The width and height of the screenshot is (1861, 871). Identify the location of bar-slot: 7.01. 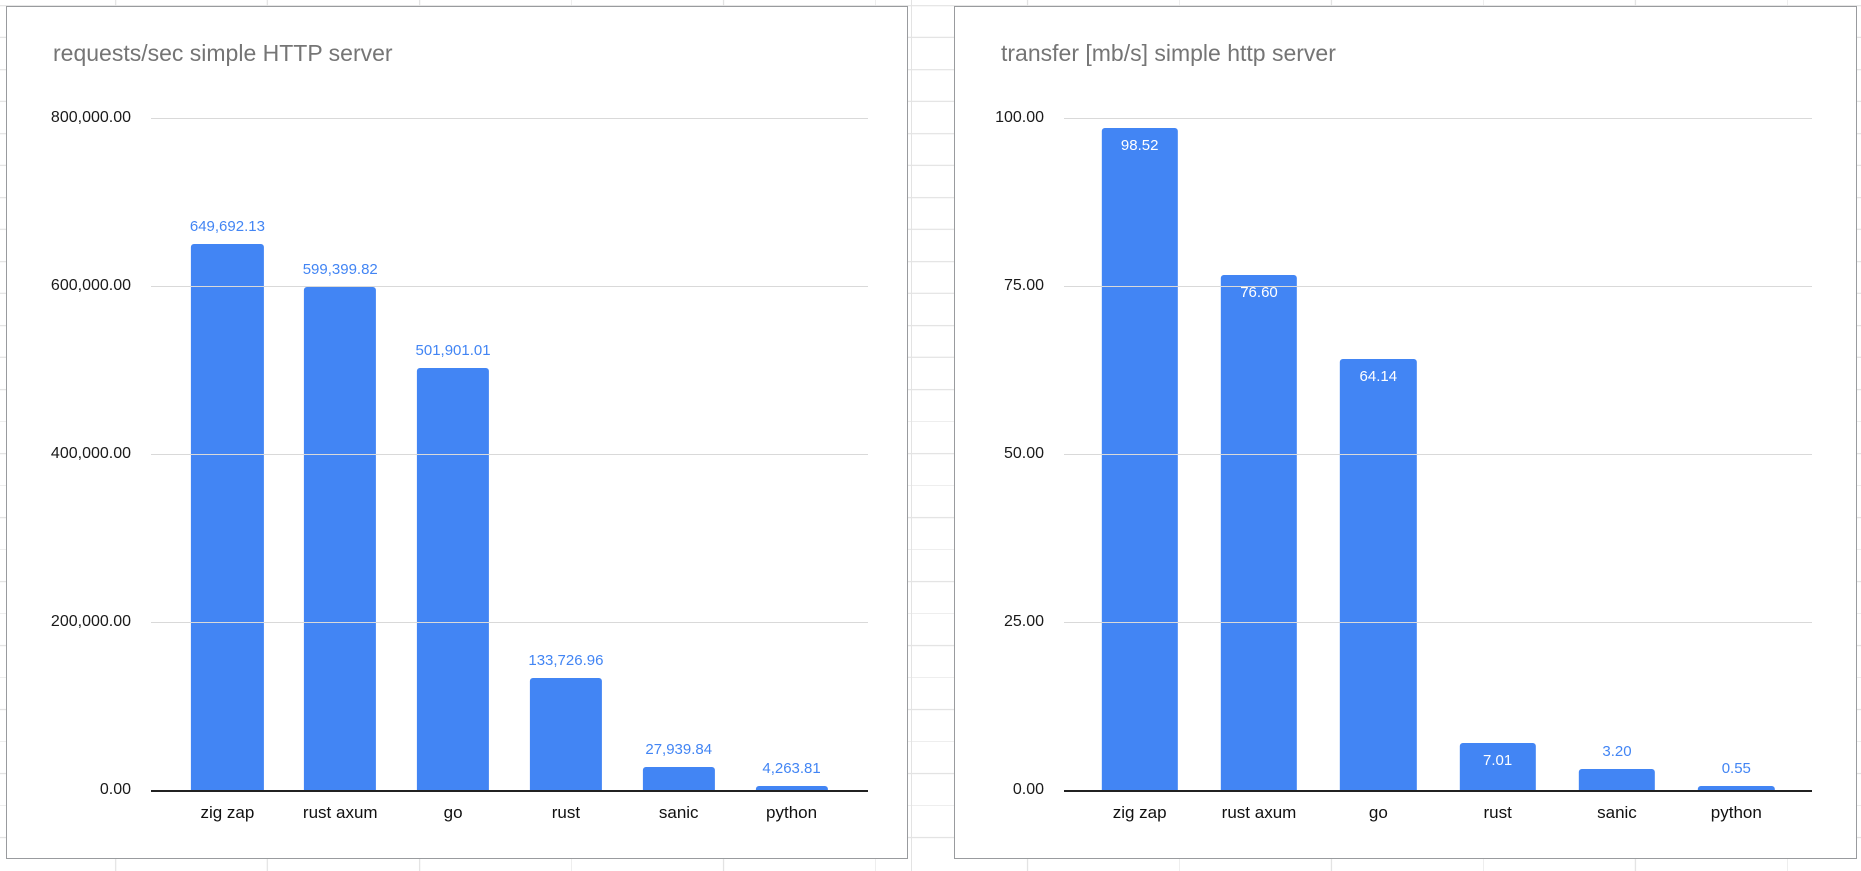
(1497, 454).